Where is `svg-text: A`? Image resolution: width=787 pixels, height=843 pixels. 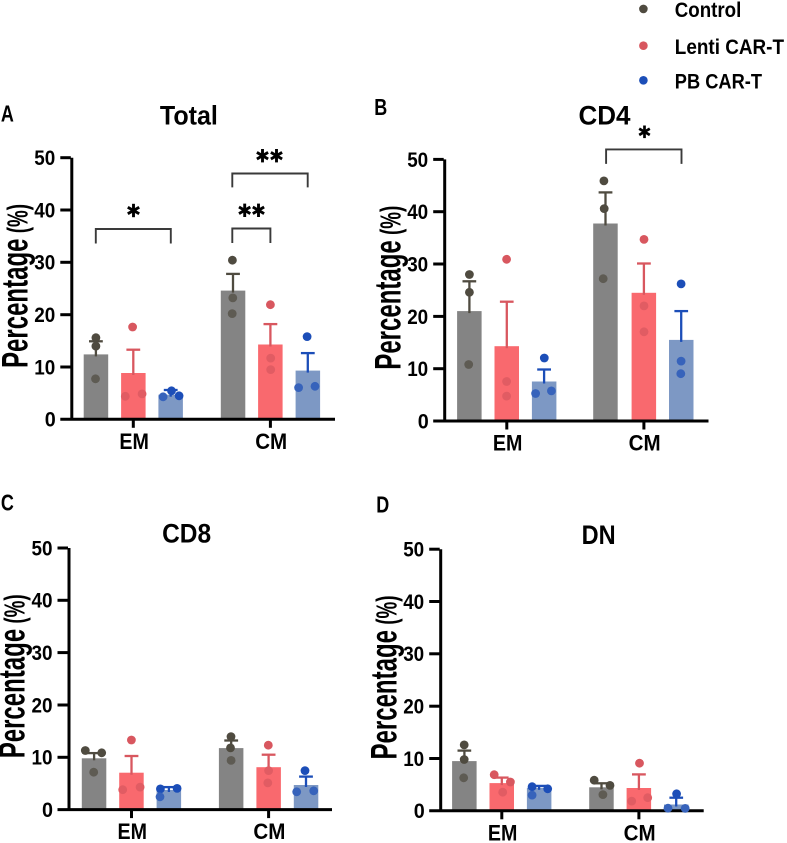
svg-text: A is located at coordinates (7, 113).